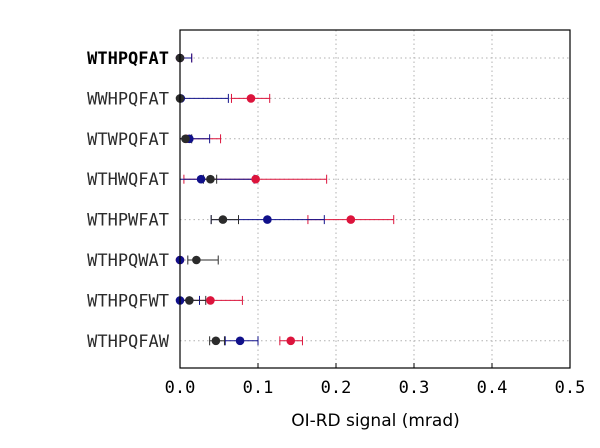 Image resolution: width=600 pixels, height=448 pixels. I want to click on data-point-s2-p6, so click(189, 300).